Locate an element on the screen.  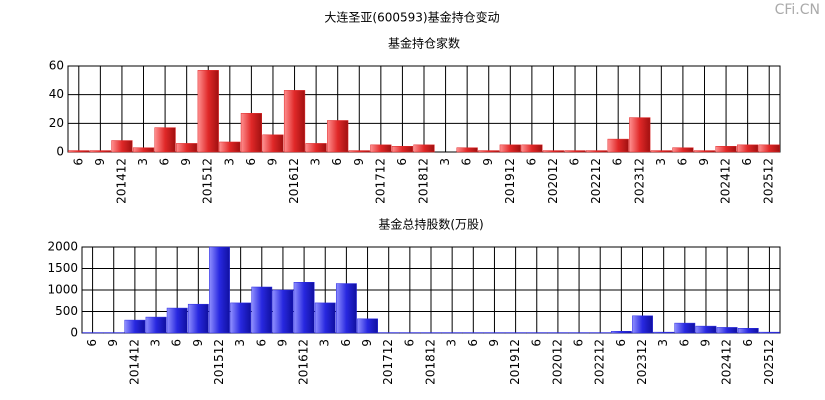
page-title: 大连圣亚(600593)基金持仓变动 is located at coordinates (411, 17).